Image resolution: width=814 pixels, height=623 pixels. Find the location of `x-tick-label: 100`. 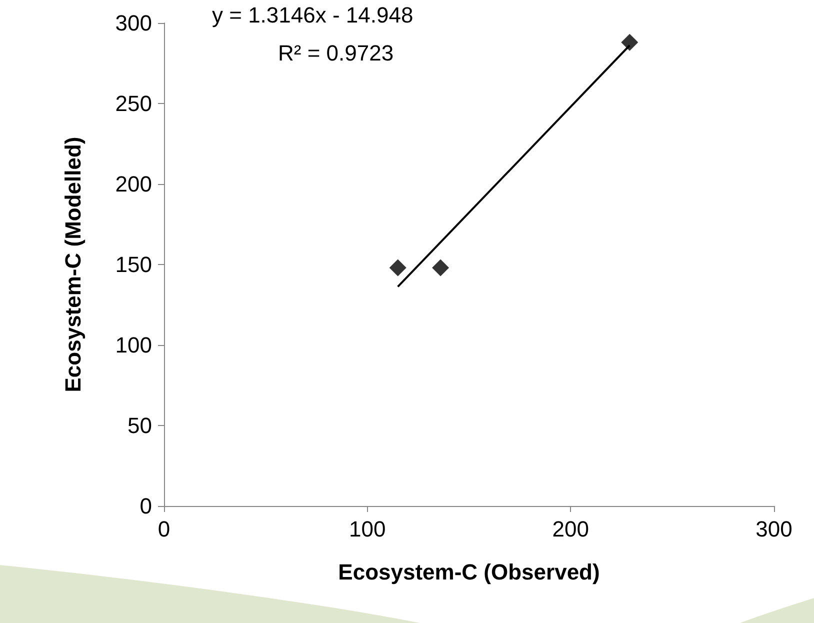

x-tick-label: 100 is located at coordinates (367, 529).